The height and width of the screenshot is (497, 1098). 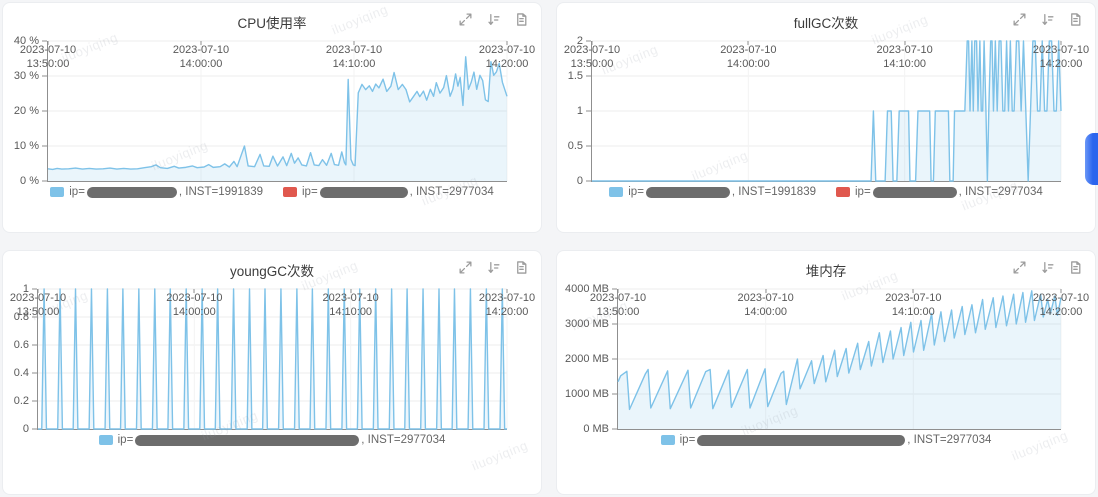 I want to click on y-axis-label: 20 %, so click(x=26, y=111).